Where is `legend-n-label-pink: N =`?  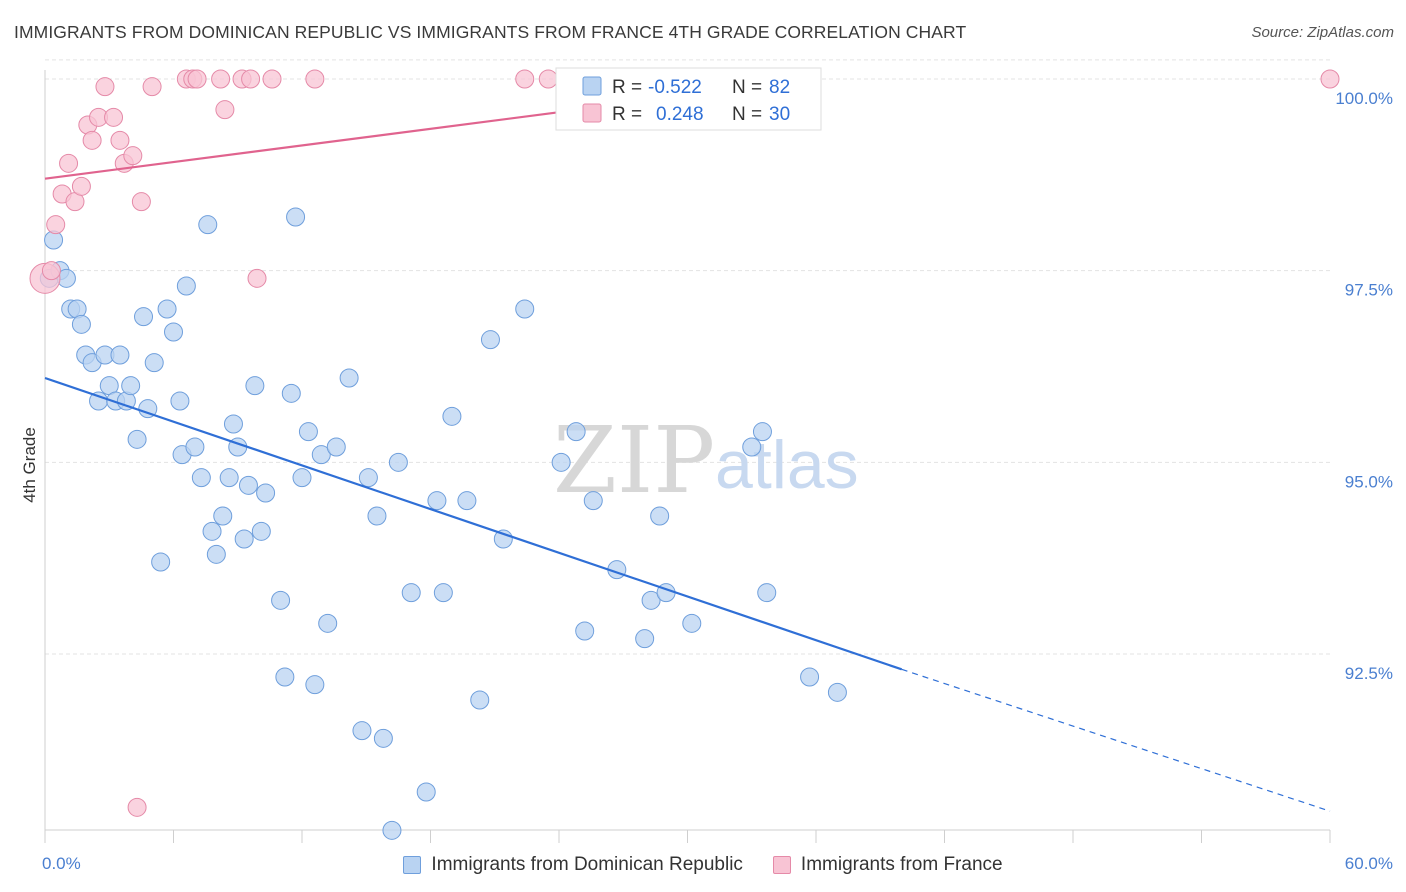
legend-n-label-pink: N = is located at coordinates (747, 114).